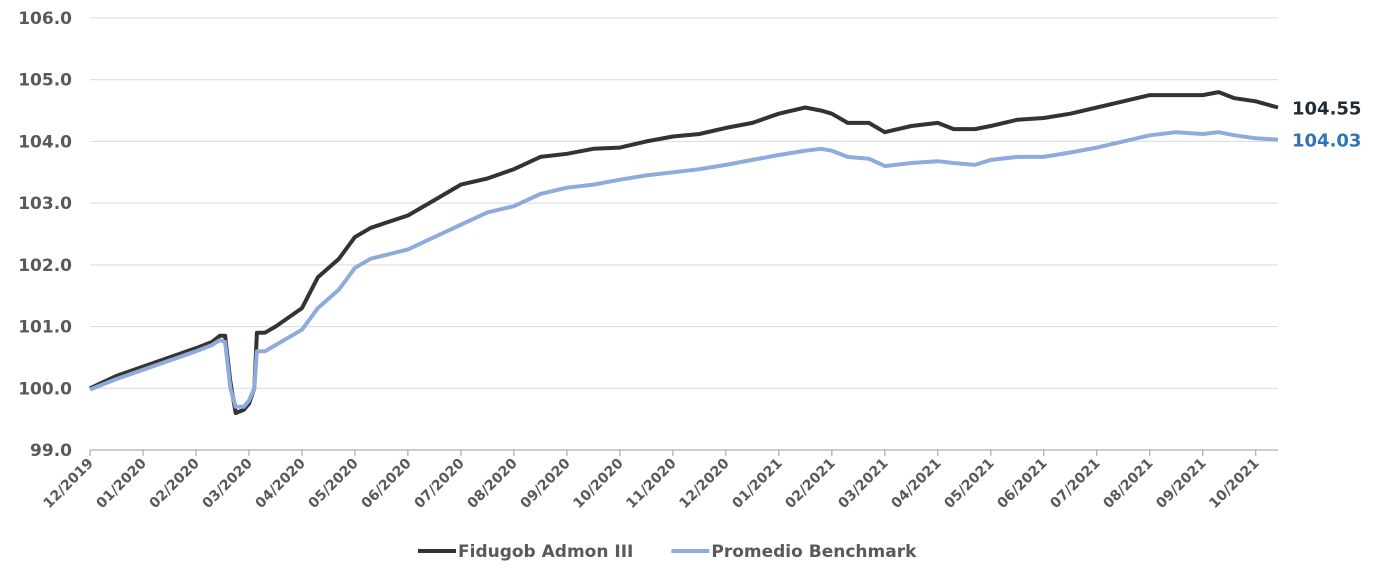  Describe the element at coordinates (545, 552) in the screenshot. I see `legend-label: Fidugob Admon III` at that location.